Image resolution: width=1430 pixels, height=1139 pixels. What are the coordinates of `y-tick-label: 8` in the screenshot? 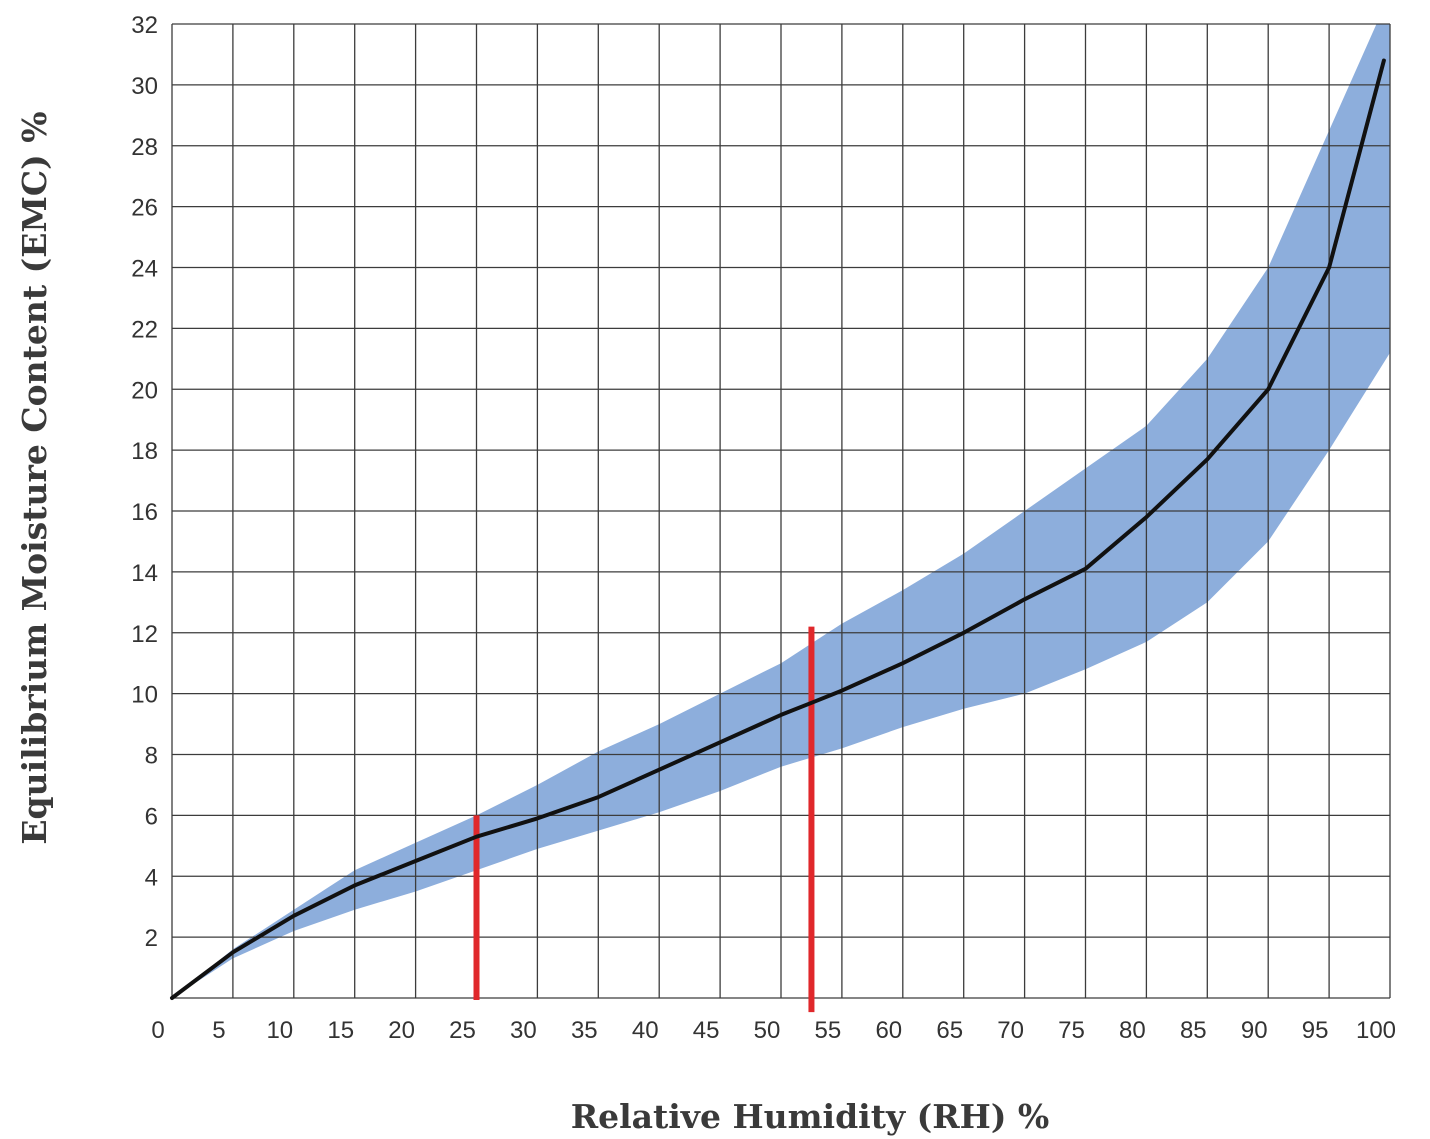 It's located at (151, 756).